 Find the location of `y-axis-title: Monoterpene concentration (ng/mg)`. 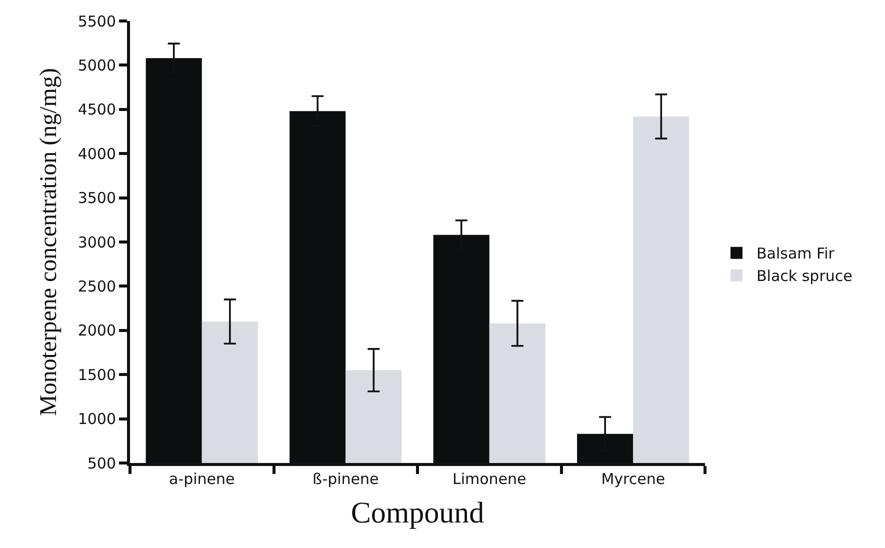

y-axis-title: Monoterpene concentration (ng/mg) is located at coordinates (49, 242).